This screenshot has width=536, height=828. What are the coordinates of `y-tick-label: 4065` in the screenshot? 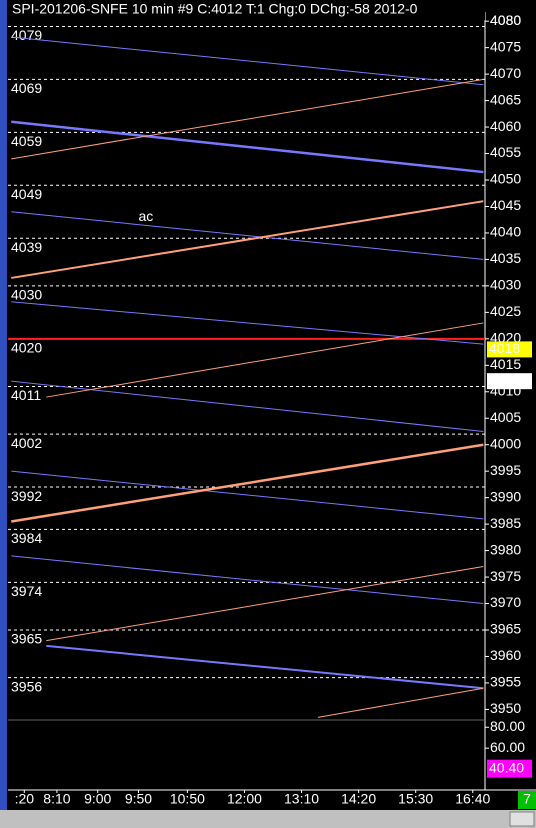 It's located at (505, 99).